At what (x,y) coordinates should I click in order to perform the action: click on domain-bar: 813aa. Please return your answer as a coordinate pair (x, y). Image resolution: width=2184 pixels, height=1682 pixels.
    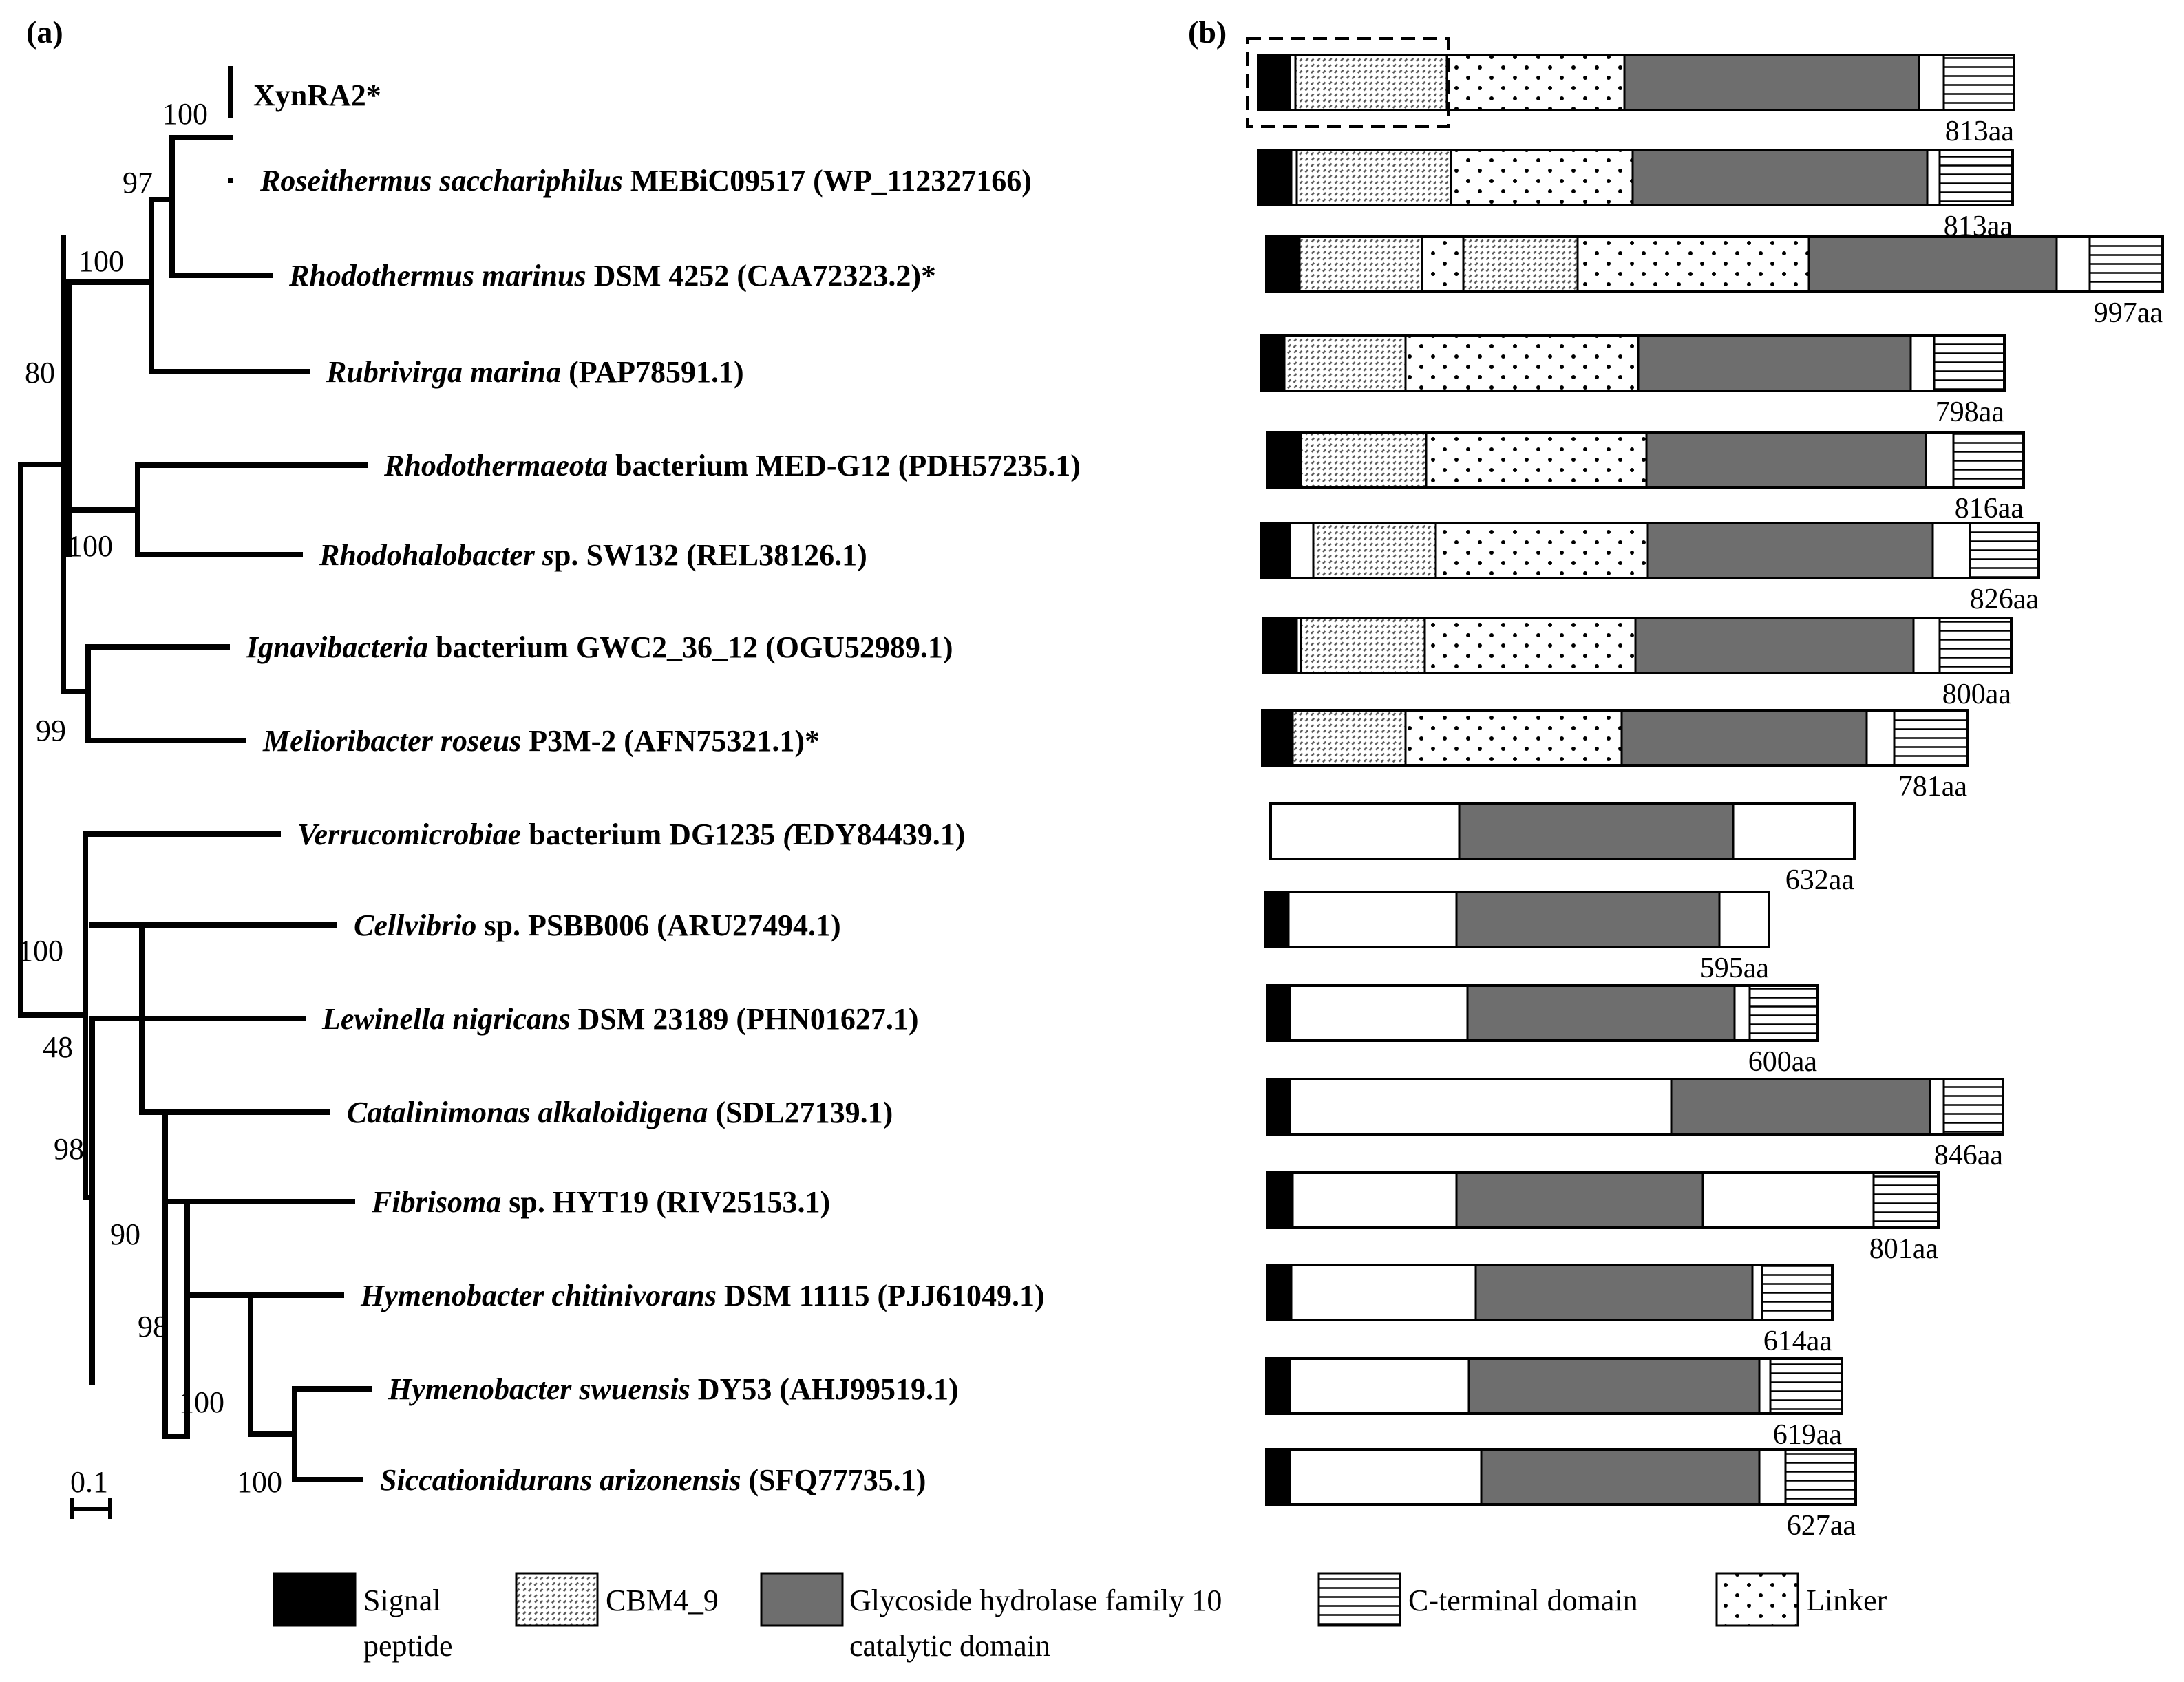
    Looking at the image, I should click on (1636, 100).